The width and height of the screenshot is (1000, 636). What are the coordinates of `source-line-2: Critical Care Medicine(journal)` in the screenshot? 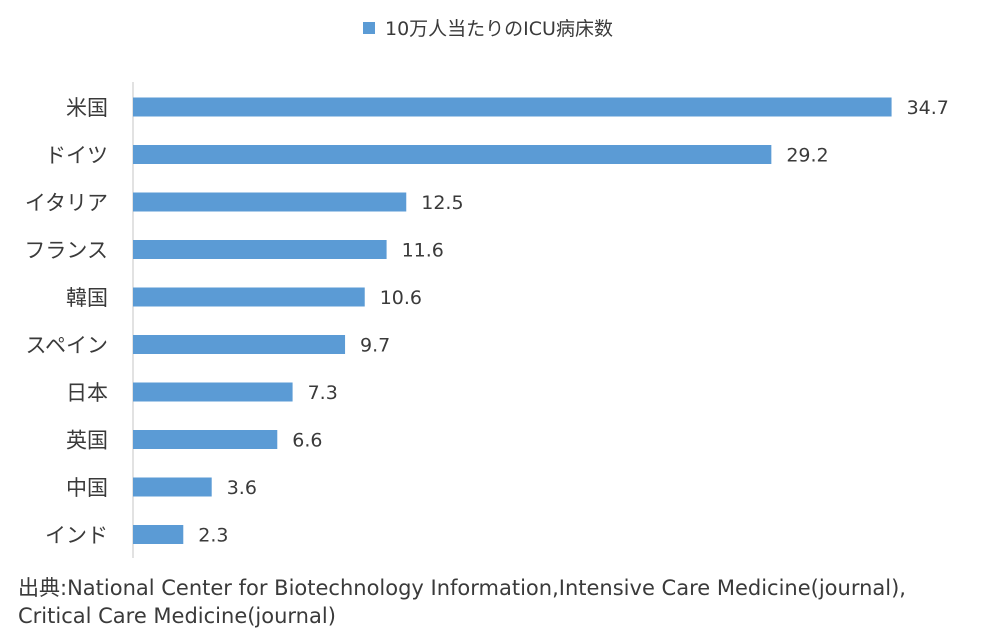 It's located at (177, 616).